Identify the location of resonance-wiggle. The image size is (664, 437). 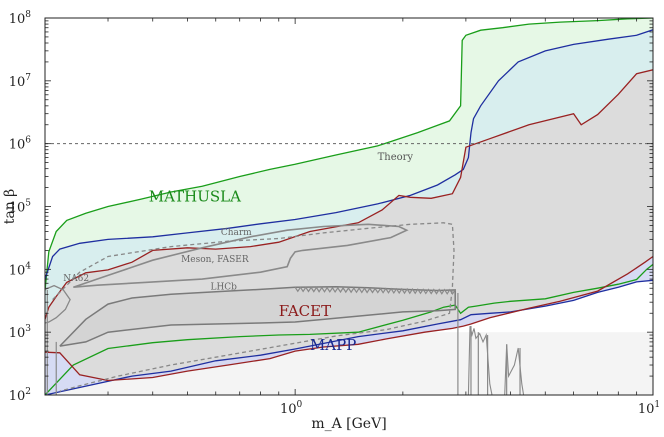
(496, 360).